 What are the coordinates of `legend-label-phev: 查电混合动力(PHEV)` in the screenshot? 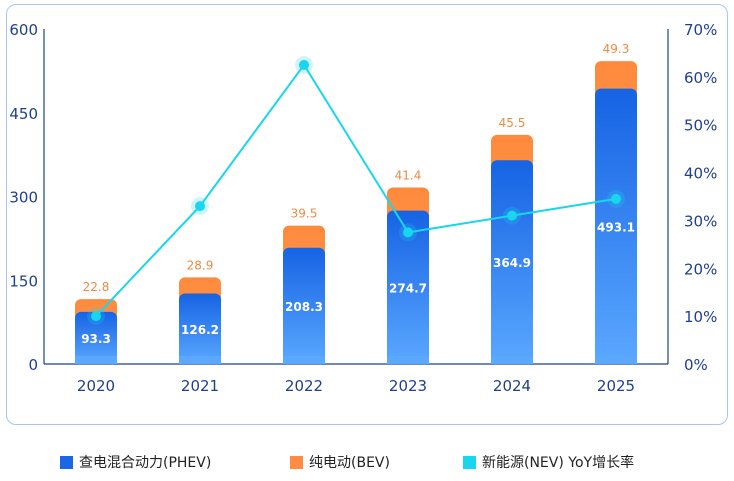 It's located at (145, 463).